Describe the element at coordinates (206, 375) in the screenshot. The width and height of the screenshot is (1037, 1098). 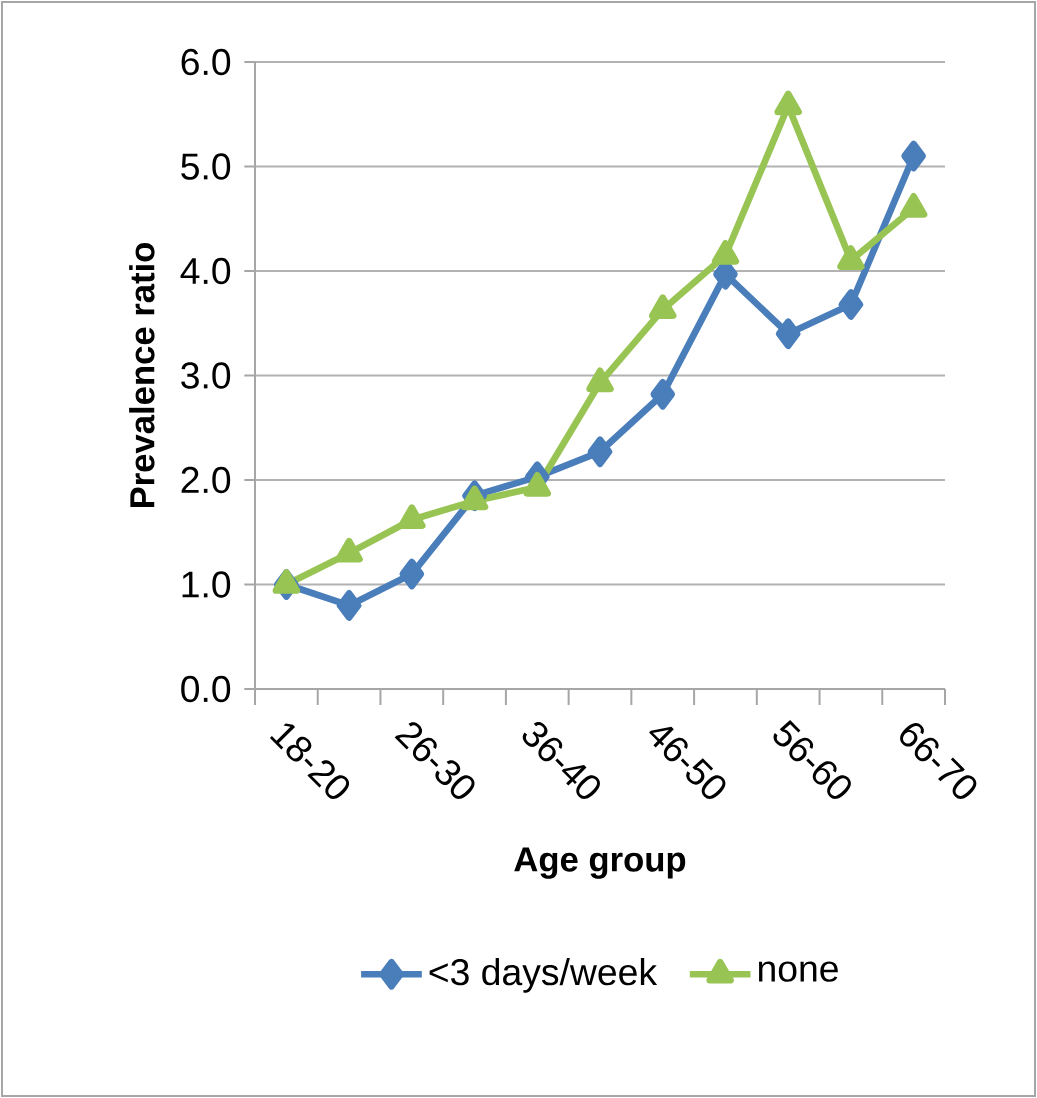
I see `y-tick-label: 3.0` at that location.